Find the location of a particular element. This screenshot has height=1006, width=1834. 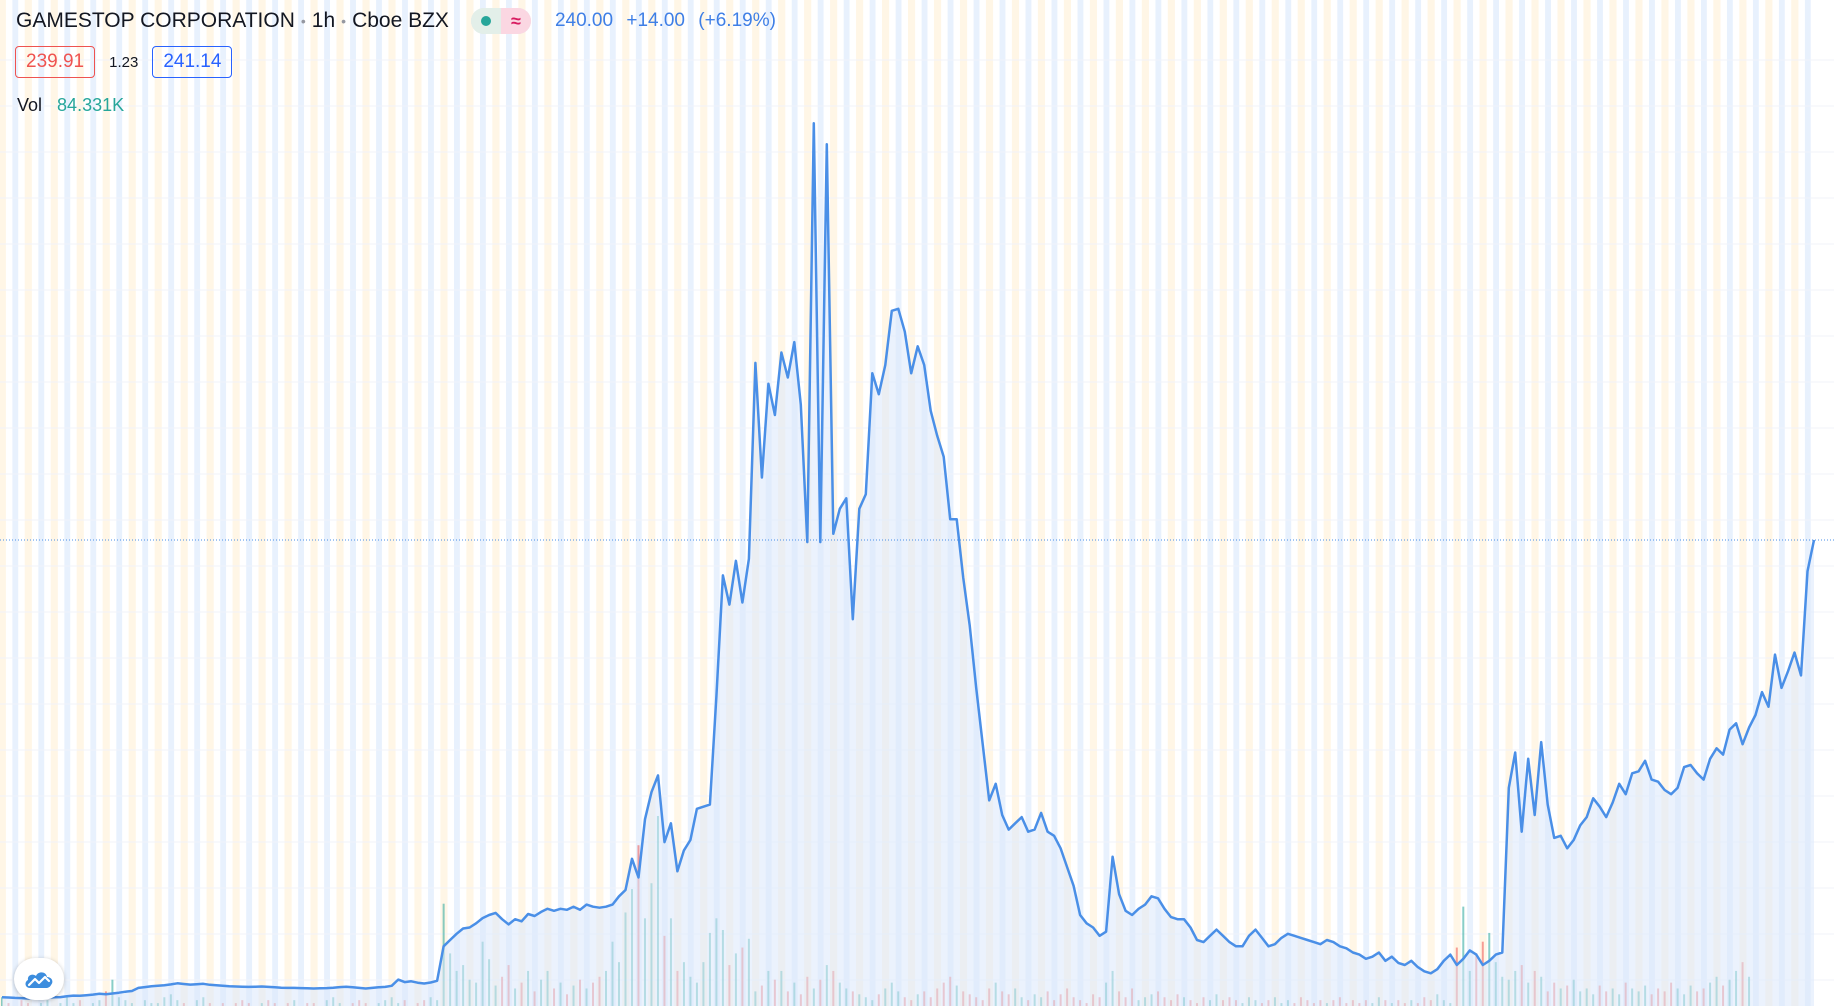

delayed-data-icon: ≈ is located at coordinates (515, 21).